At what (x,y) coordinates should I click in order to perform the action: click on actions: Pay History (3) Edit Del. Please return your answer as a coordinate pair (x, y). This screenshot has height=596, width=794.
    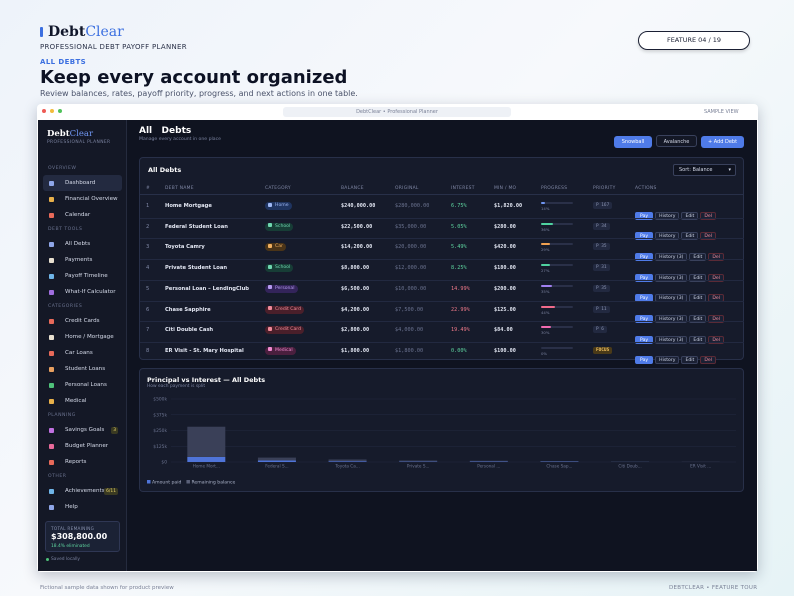
    Looking at the image, I should click on (680, 314).